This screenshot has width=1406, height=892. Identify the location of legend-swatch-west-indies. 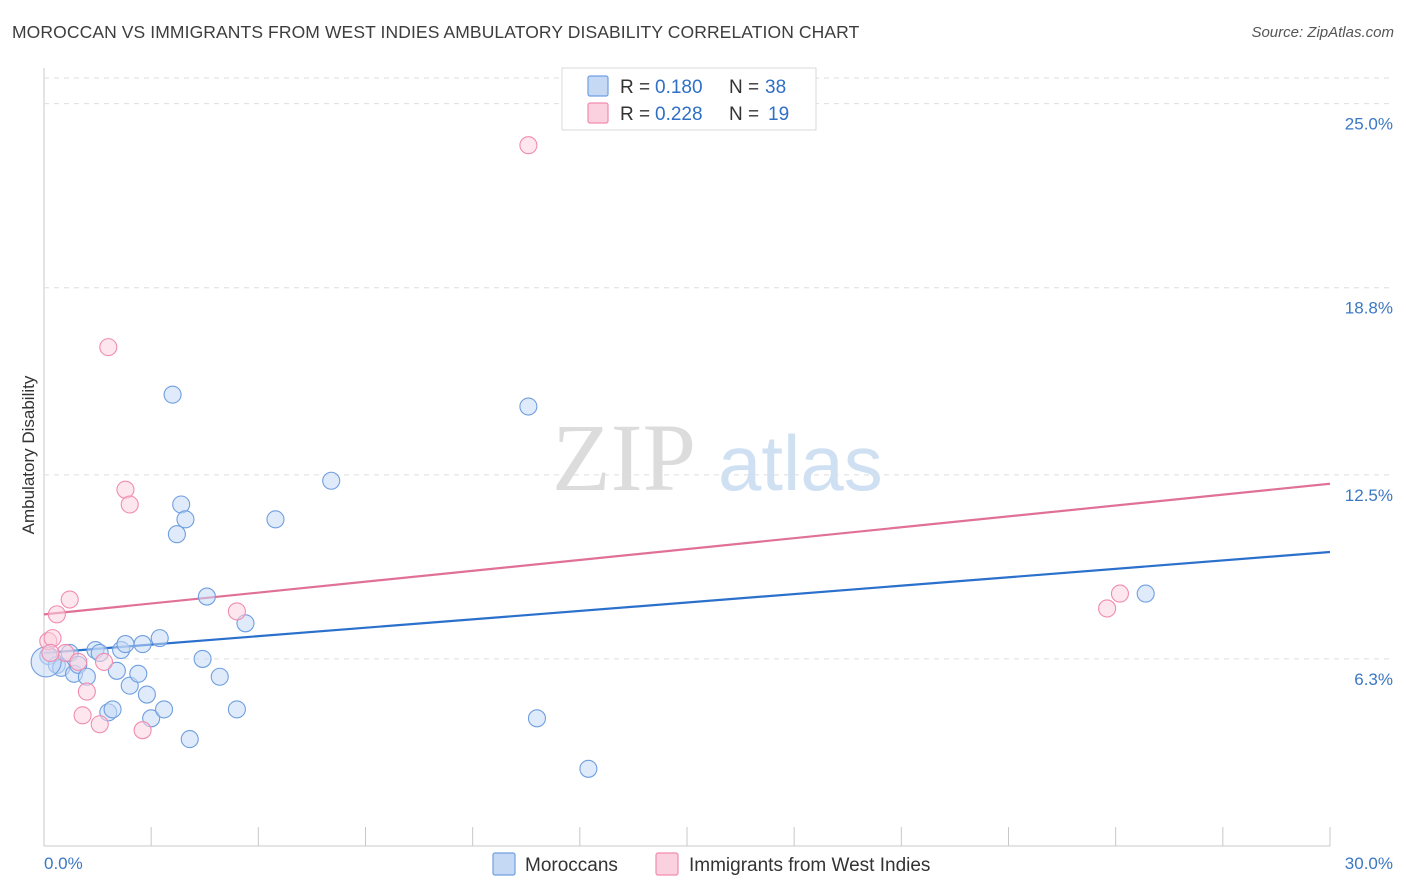
(598, 113).